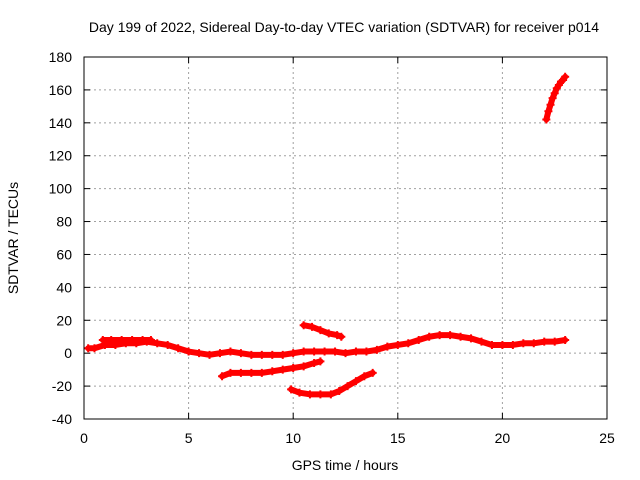 Image resolution: width=640 pixels, height=480 pixels. What do you see at coordinates (398, 438) in the screenshot?
I see `x-tick-label: 15` at bounding box center [398, 438].